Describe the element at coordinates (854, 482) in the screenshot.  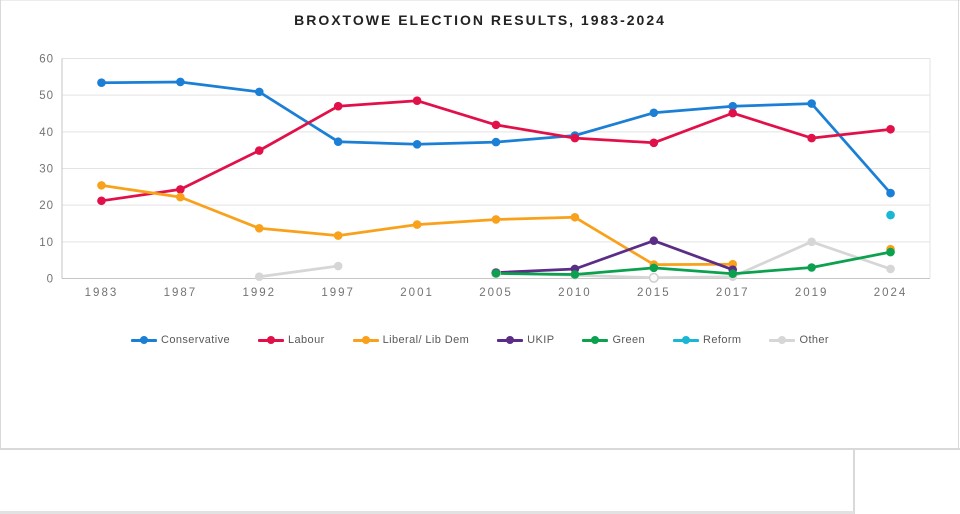
I see `pane-divider-vertical` at that location.